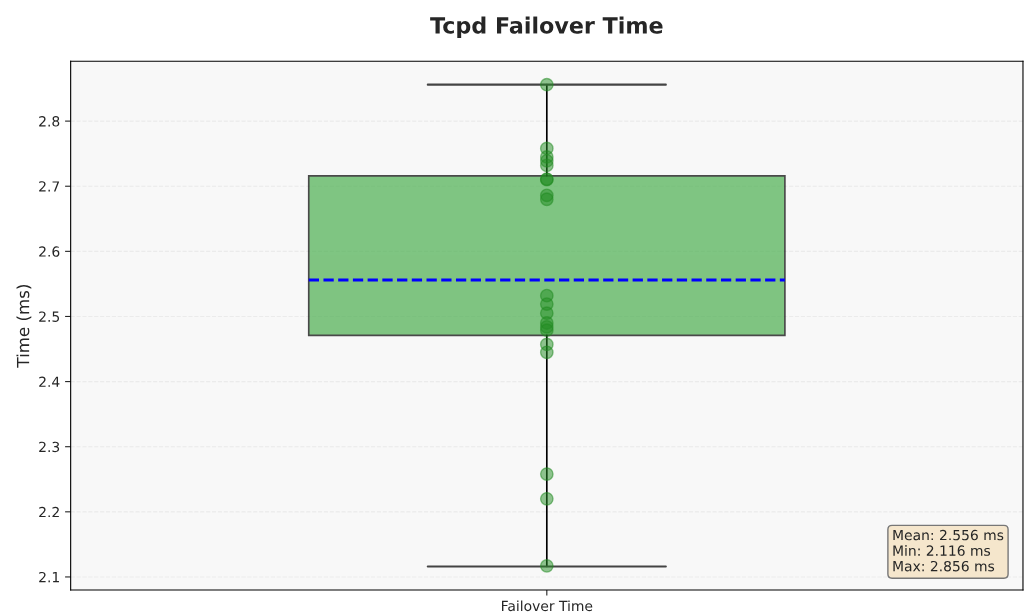 This screenshot has width=1024, height=612. Describe the element at coordinates (49, 512) in the screenshot. I see `y-tick-label: 2.2` at that location.